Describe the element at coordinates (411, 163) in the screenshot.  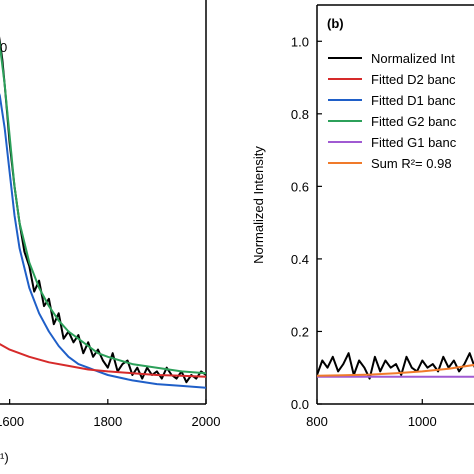
I see `legend-label: Sum R²= 0.98` at that location.